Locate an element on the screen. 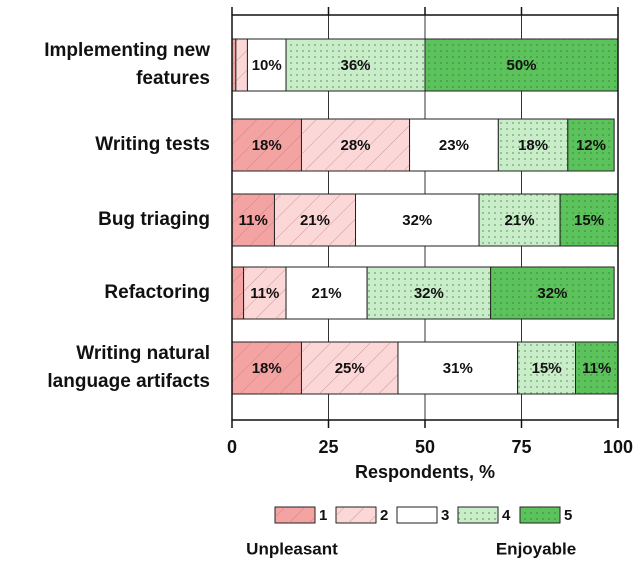 This screenshot has height=572, width=641. value-label: 50% is located at coordinates (521, 65).